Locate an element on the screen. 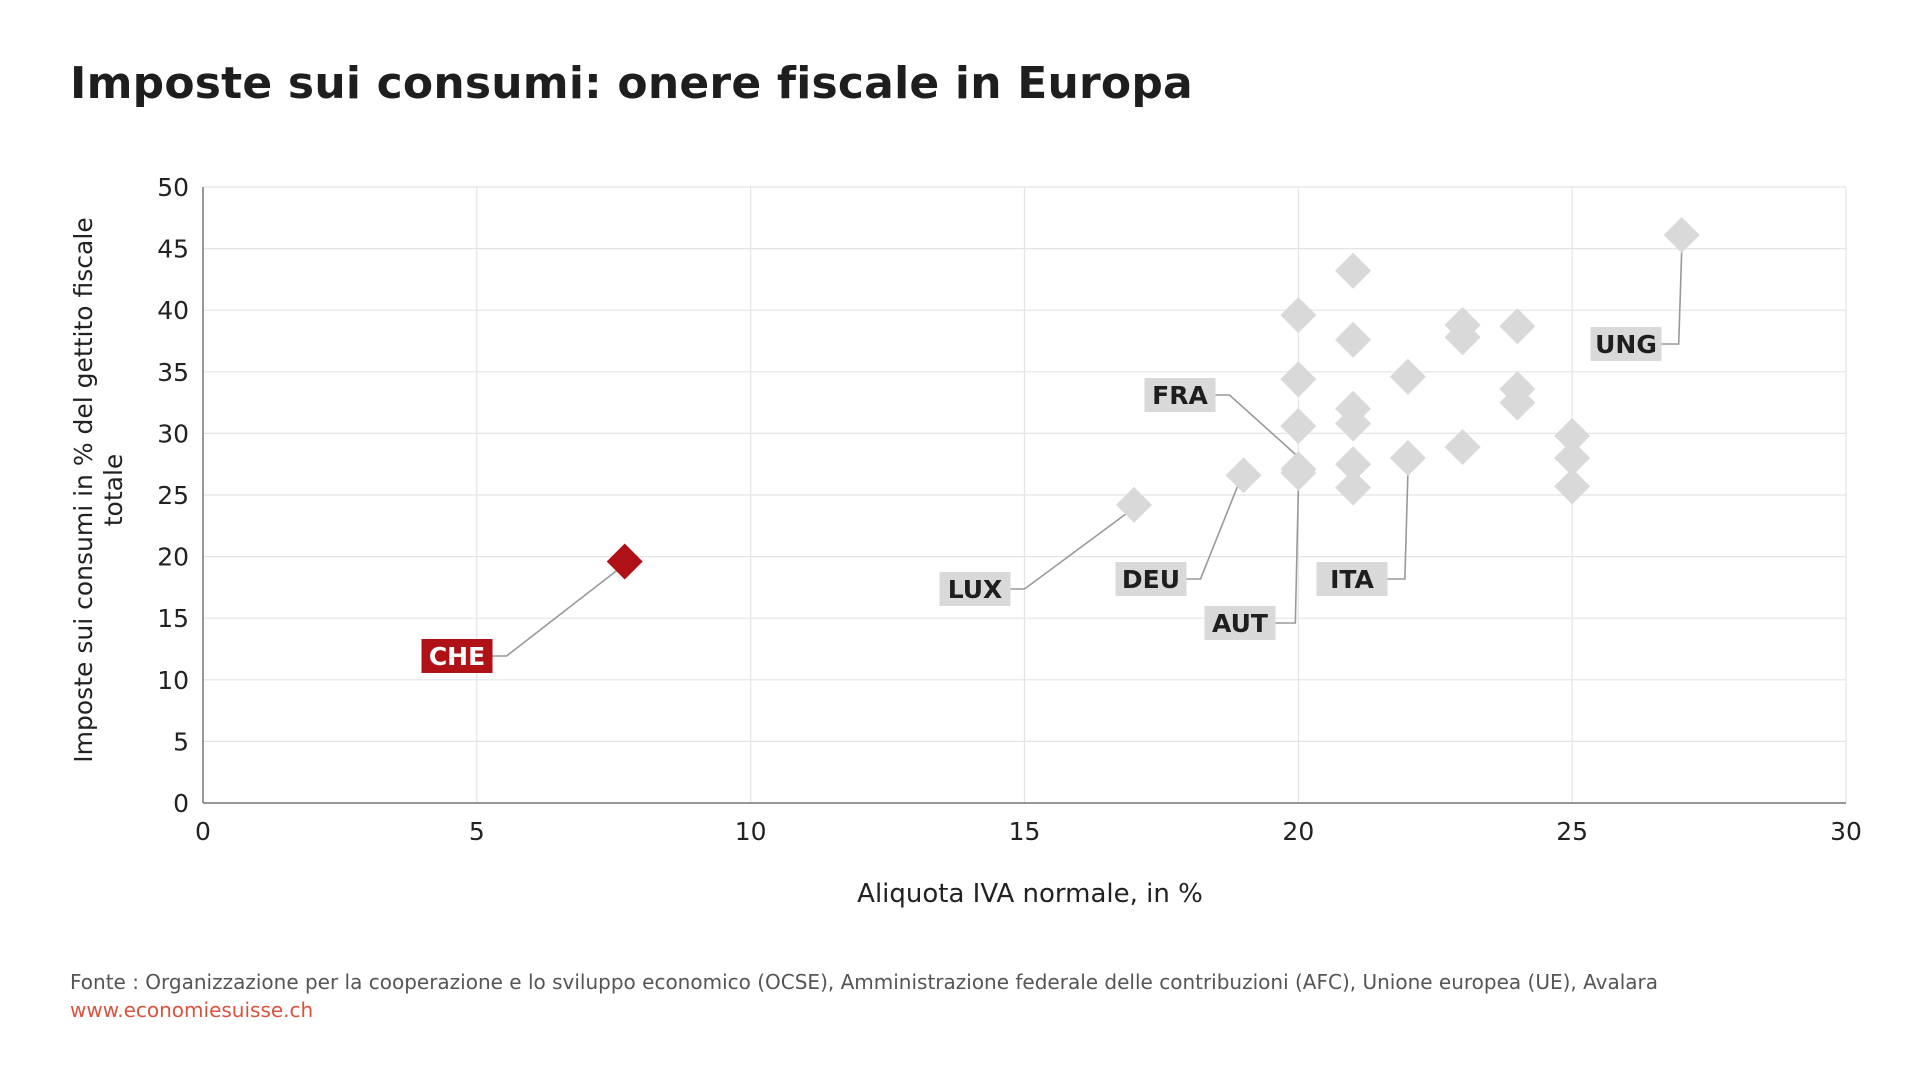 The image size is (1920, 1080). leader-line-ita is located at coordinates (1398, 527).